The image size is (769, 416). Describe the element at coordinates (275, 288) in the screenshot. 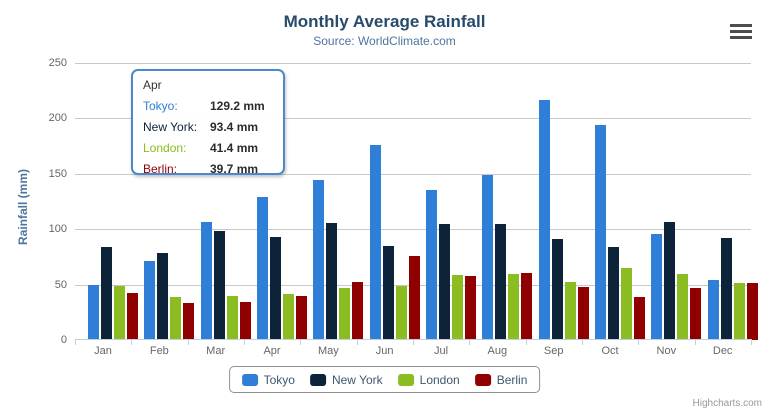

I see `column-bar-new-york-apr` at that location.